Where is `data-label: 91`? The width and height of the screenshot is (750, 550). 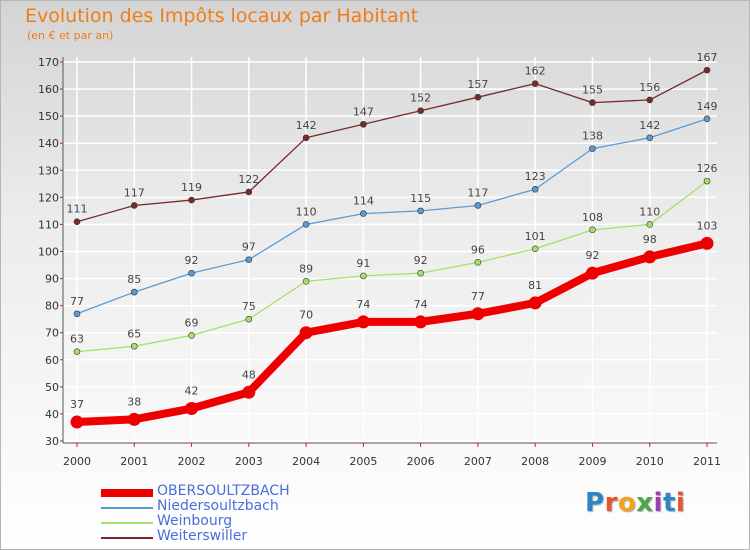
data-label: 91 is located at coordinates (363, 263).